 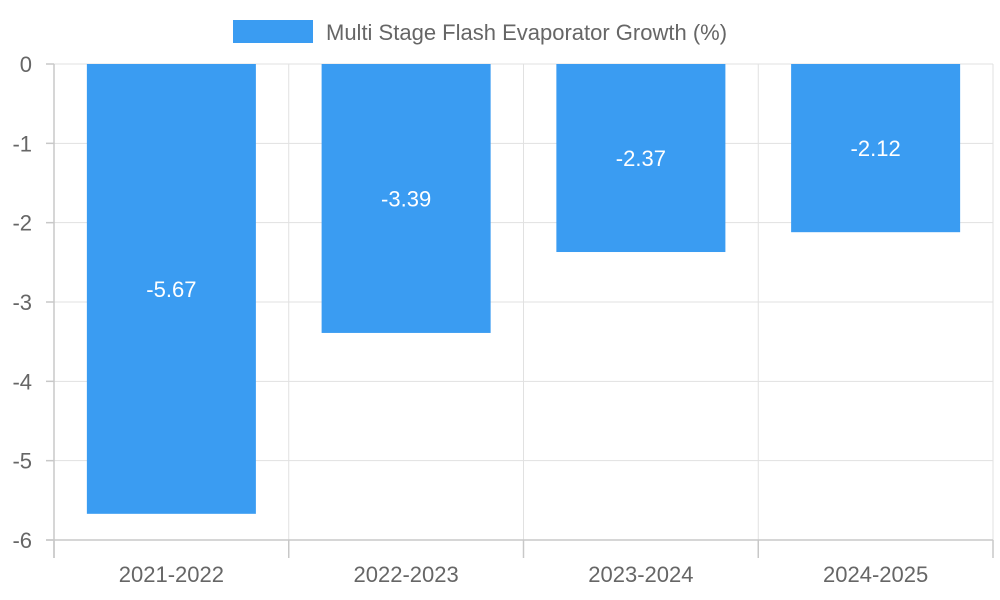 I want to click on data-label: -5.67, so click(x=171, y=289).